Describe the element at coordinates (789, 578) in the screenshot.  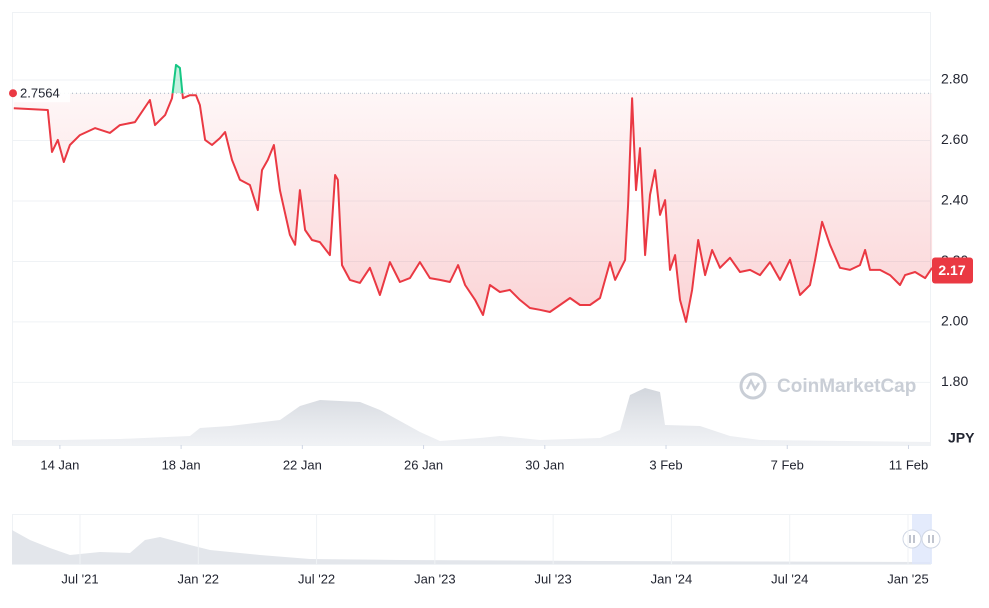
I see `navigator-label: Jul '24` at that location.